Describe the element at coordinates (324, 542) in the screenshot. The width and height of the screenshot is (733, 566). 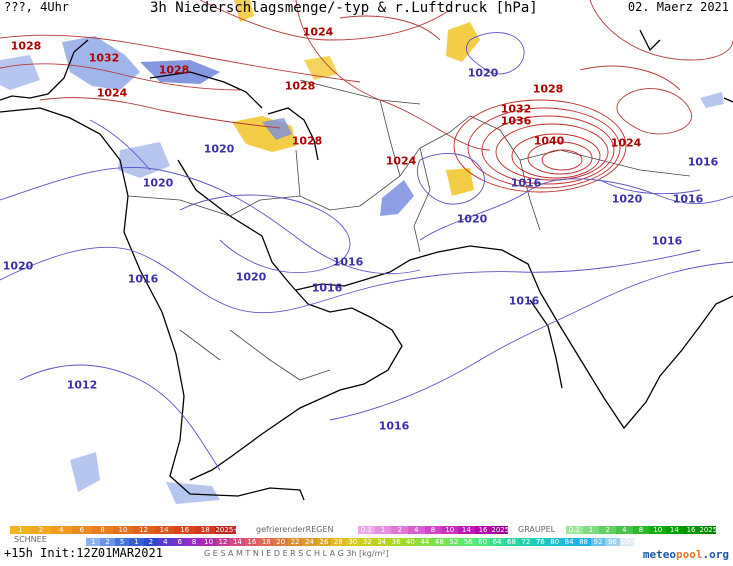
I see `legend-swatch: 26` at that location.